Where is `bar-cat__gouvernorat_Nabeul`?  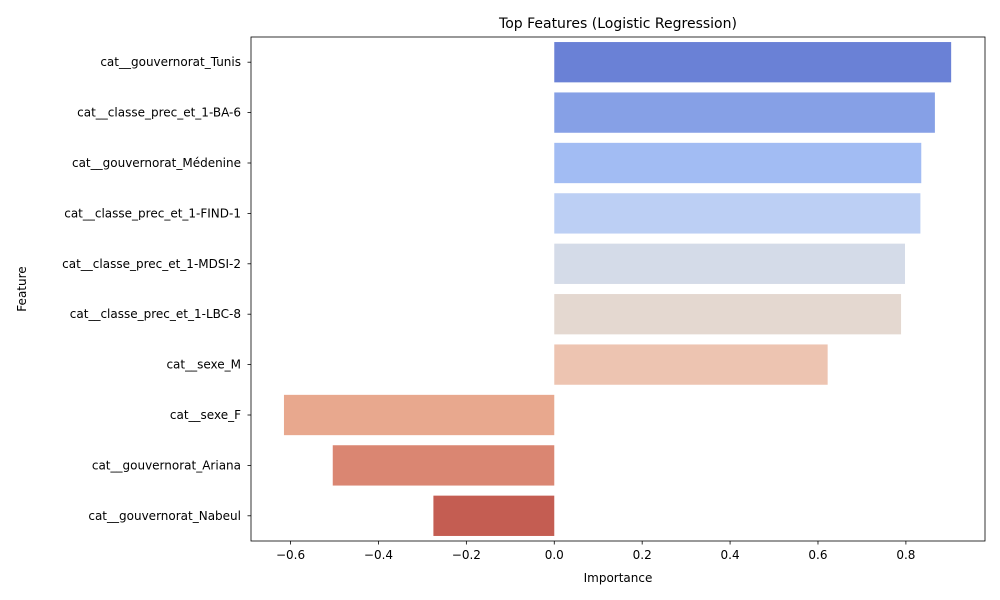 bar-cat__gouvernorat_Nabeul is located at coordinates (494, 515).